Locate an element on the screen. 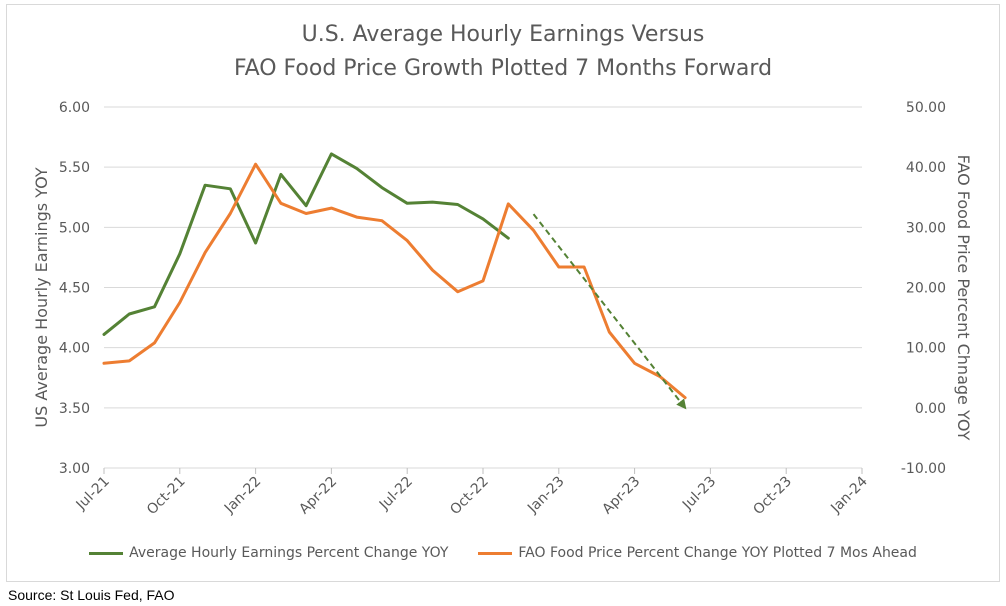  x-tick-label: Jul-22 is located at coordinates (396, 494).